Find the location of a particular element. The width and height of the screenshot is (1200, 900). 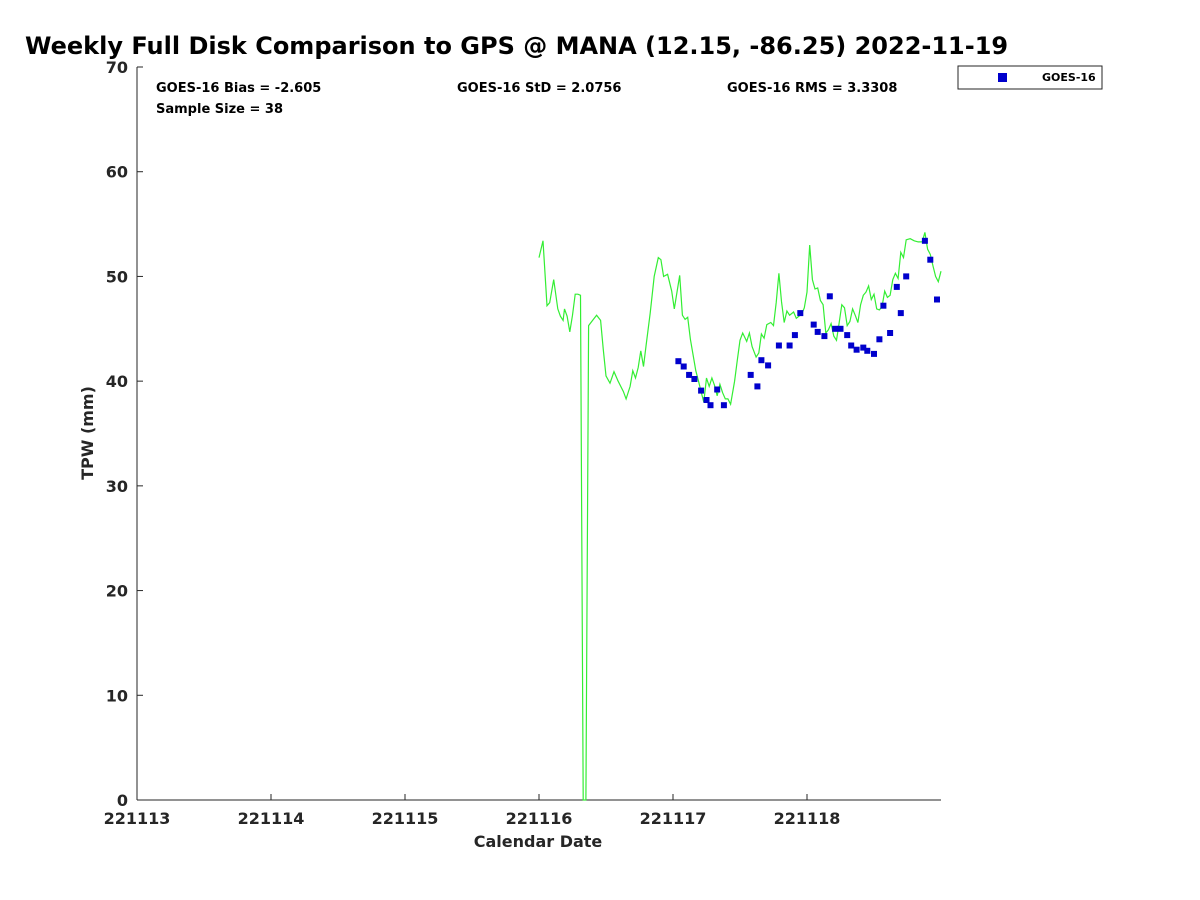

y-tick-label: 0 is located at coordinates (122, 800).